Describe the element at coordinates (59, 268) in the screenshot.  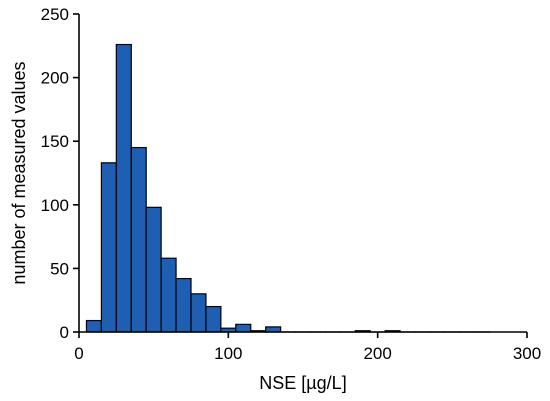
I see `y-tick-label: 50` at that location.